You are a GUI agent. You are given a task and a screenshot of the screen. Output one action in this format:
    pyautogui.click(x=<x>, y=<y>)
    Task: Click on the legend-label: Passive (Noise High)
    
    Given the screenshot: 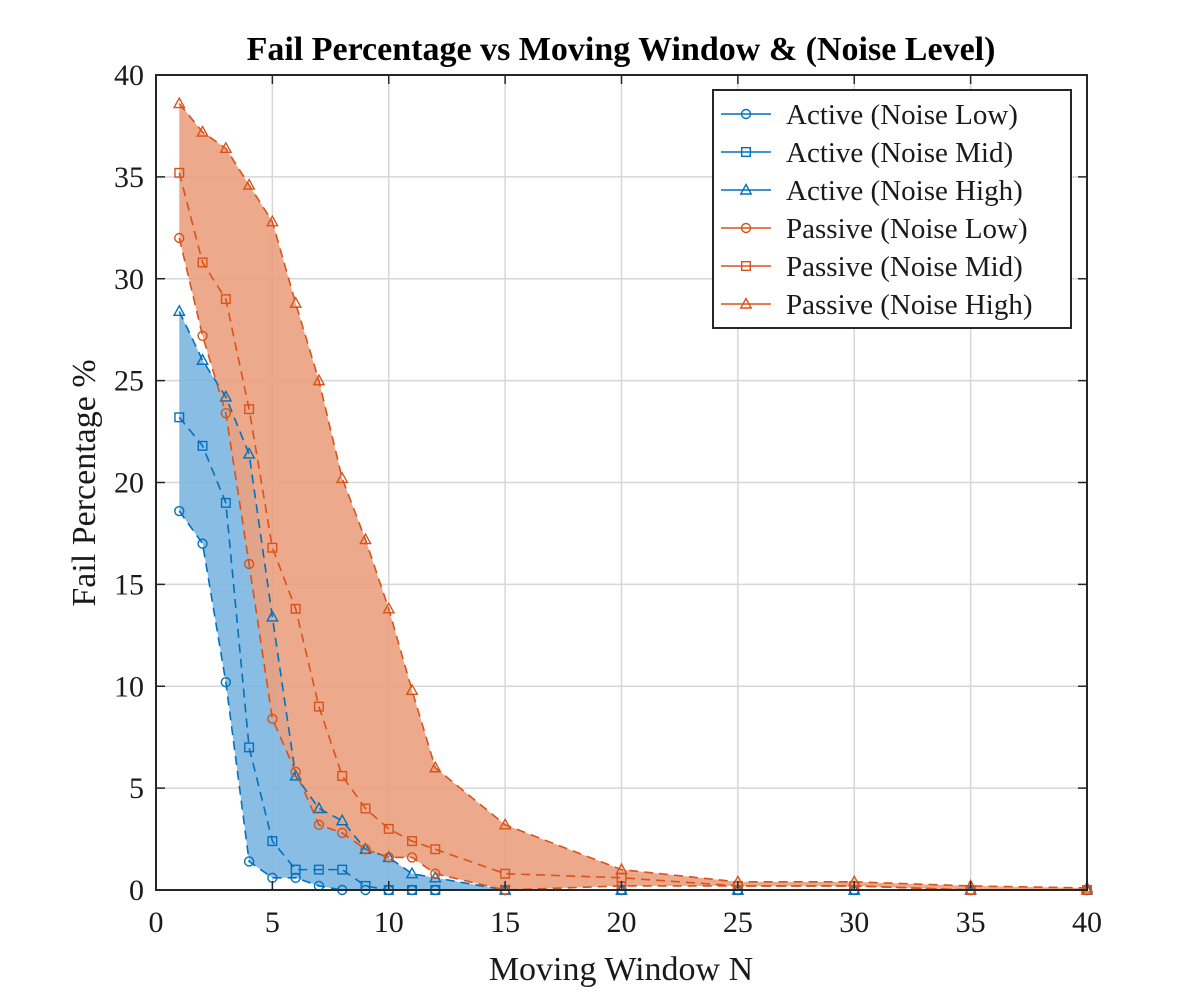 What is the action you would take?
    pyautogui.click(x=909, y=305)
    